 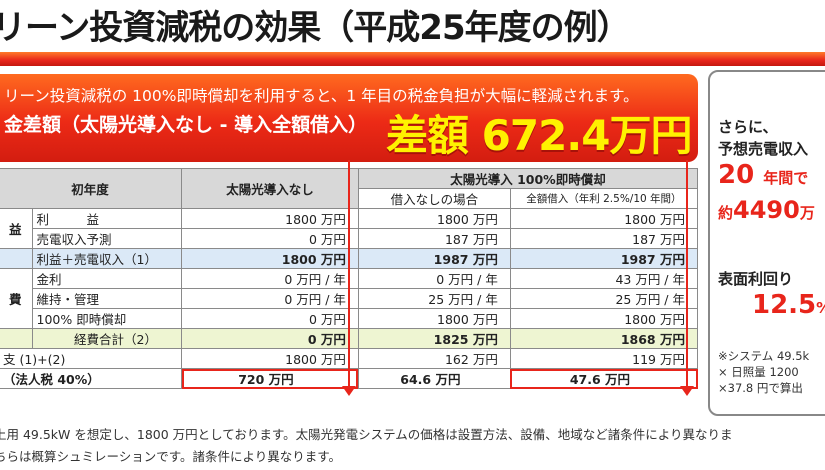 I want to click on cell-no-loan: 187 万円, so click(x=434, y=238).